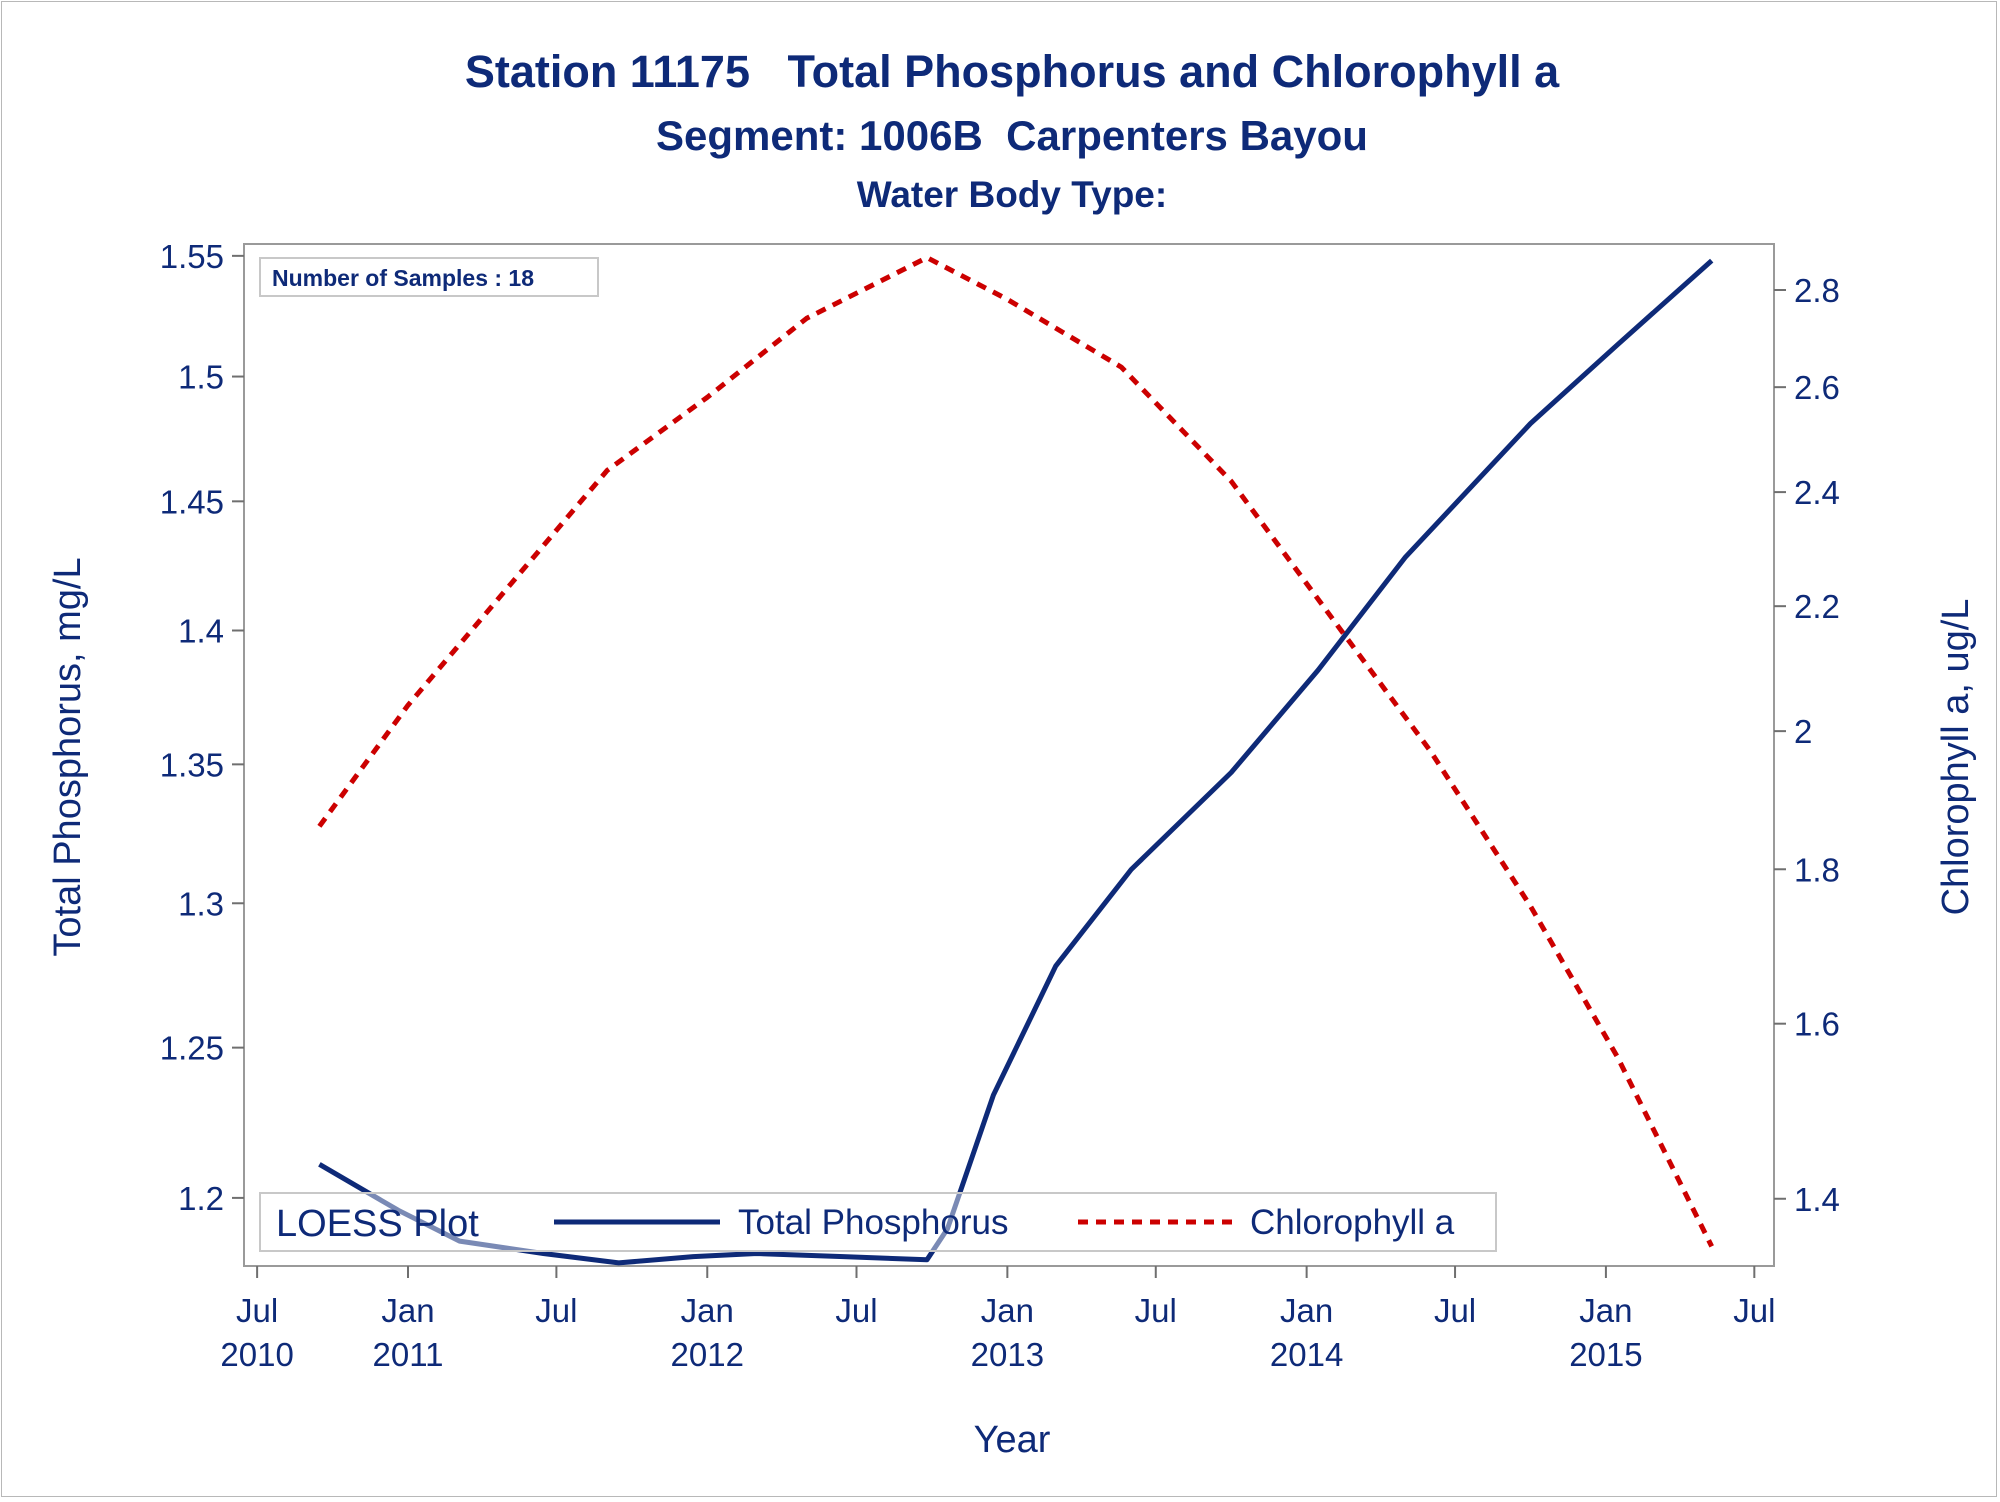 The image size is (2000, 1502). I want to click on y-axis: 1.2 1.25 1.3 1.35 1.4 1.45 1.5 1.55, so click(202, 727).